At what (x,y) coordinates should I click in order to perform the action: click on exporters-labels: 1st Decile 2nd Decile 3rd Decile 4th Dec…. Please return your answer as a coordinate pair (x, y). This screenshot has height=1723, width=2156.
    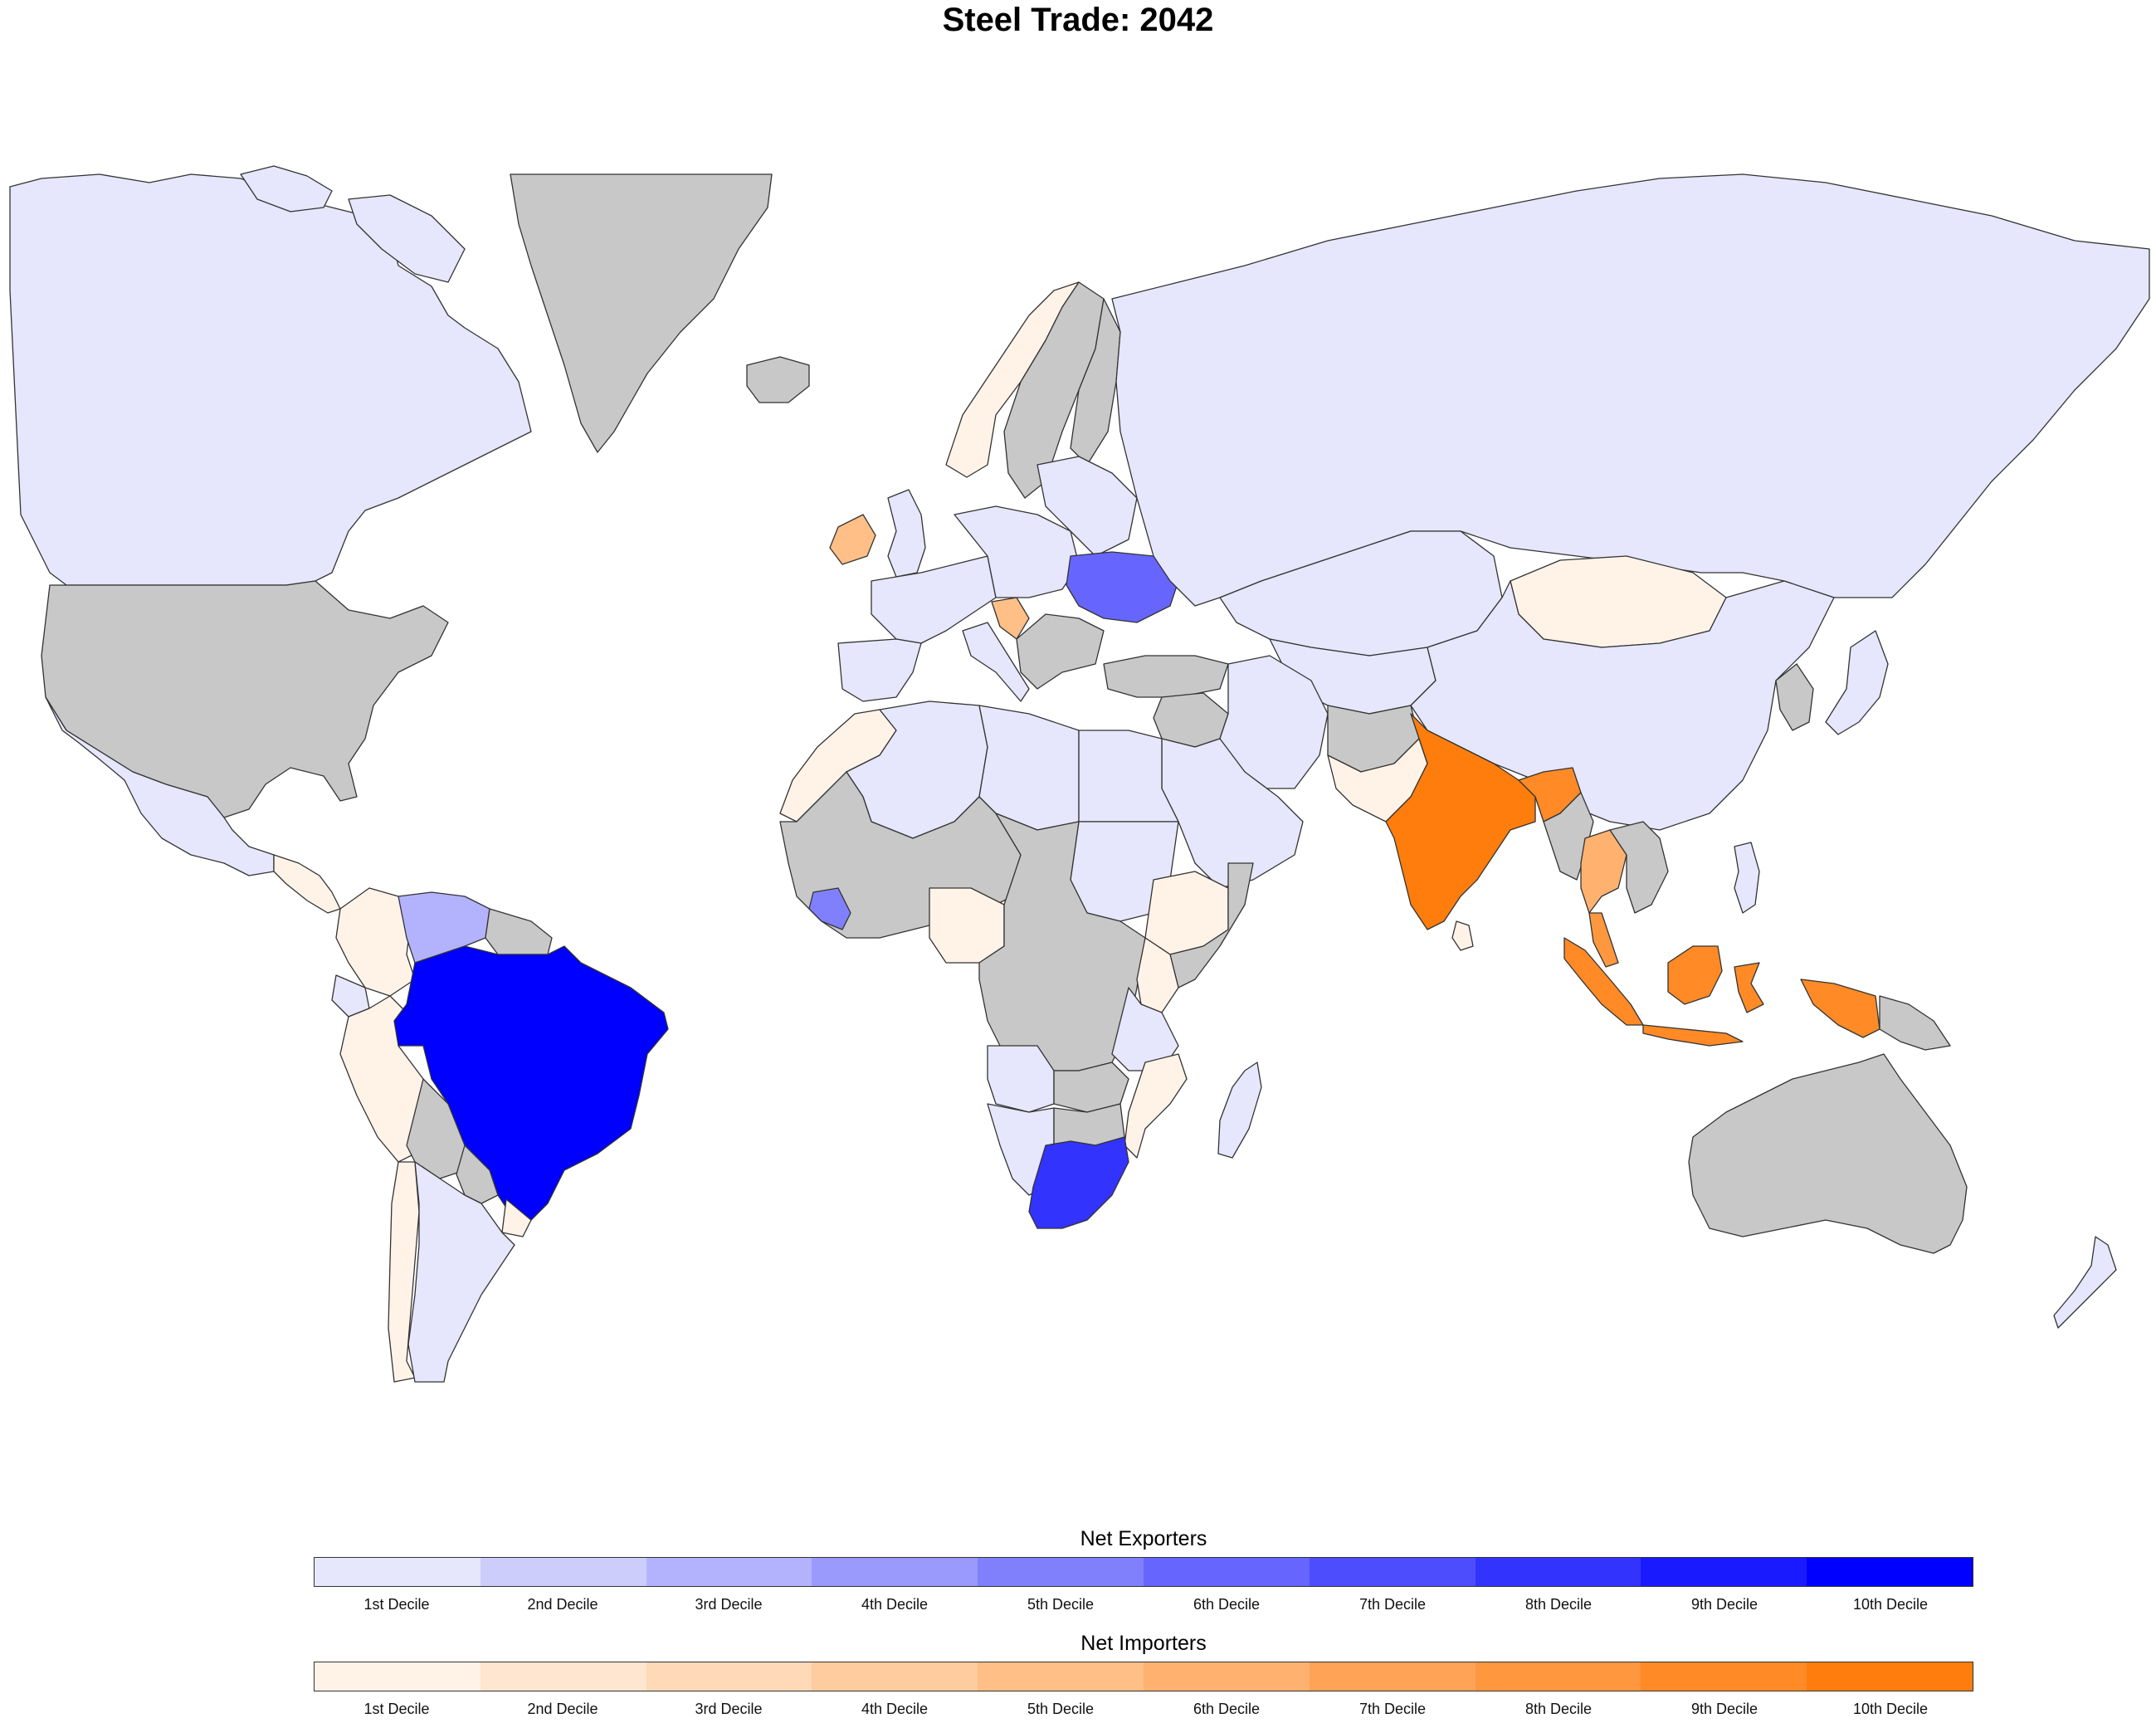
    Looking at the image, I should click on (1143, 1604).